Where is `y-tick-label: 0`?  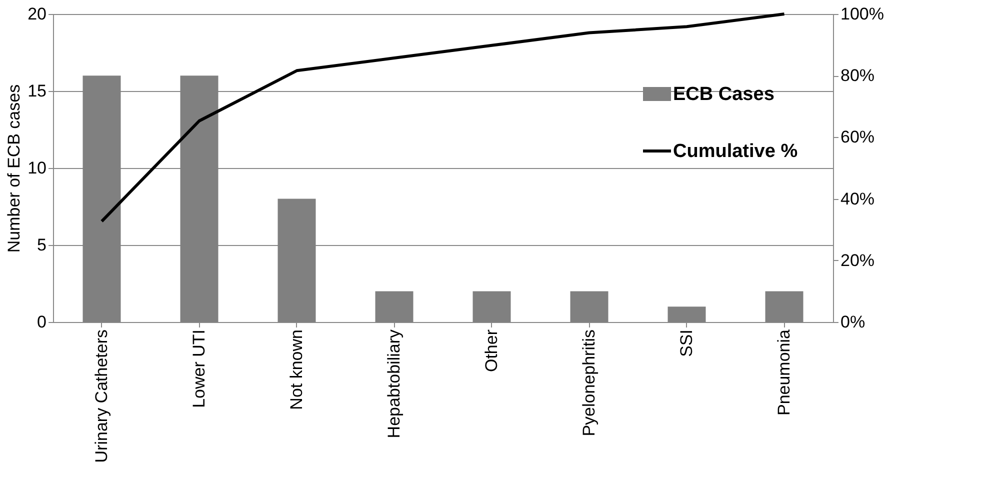
y-tick-label: 0 is located at coordinates (41, 322).